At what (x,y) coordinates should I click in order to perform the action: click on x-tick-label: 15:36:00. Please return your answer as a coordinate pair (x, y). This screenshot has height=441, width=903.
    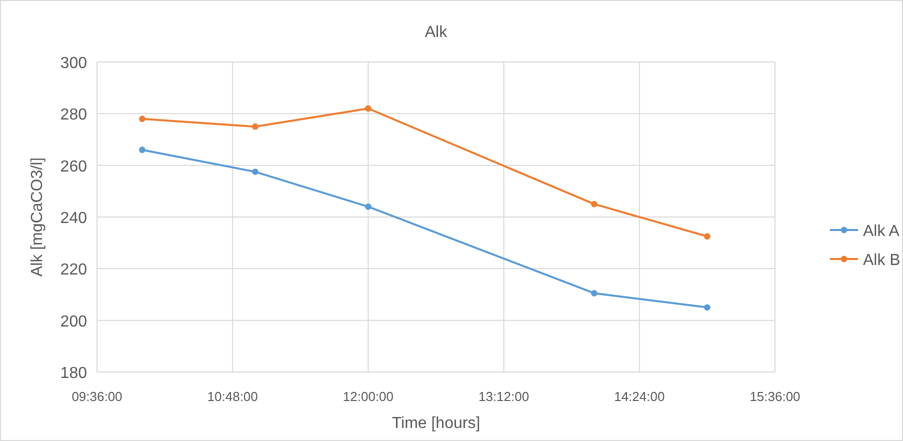
    Looking at the image, I should click on (775, 396).